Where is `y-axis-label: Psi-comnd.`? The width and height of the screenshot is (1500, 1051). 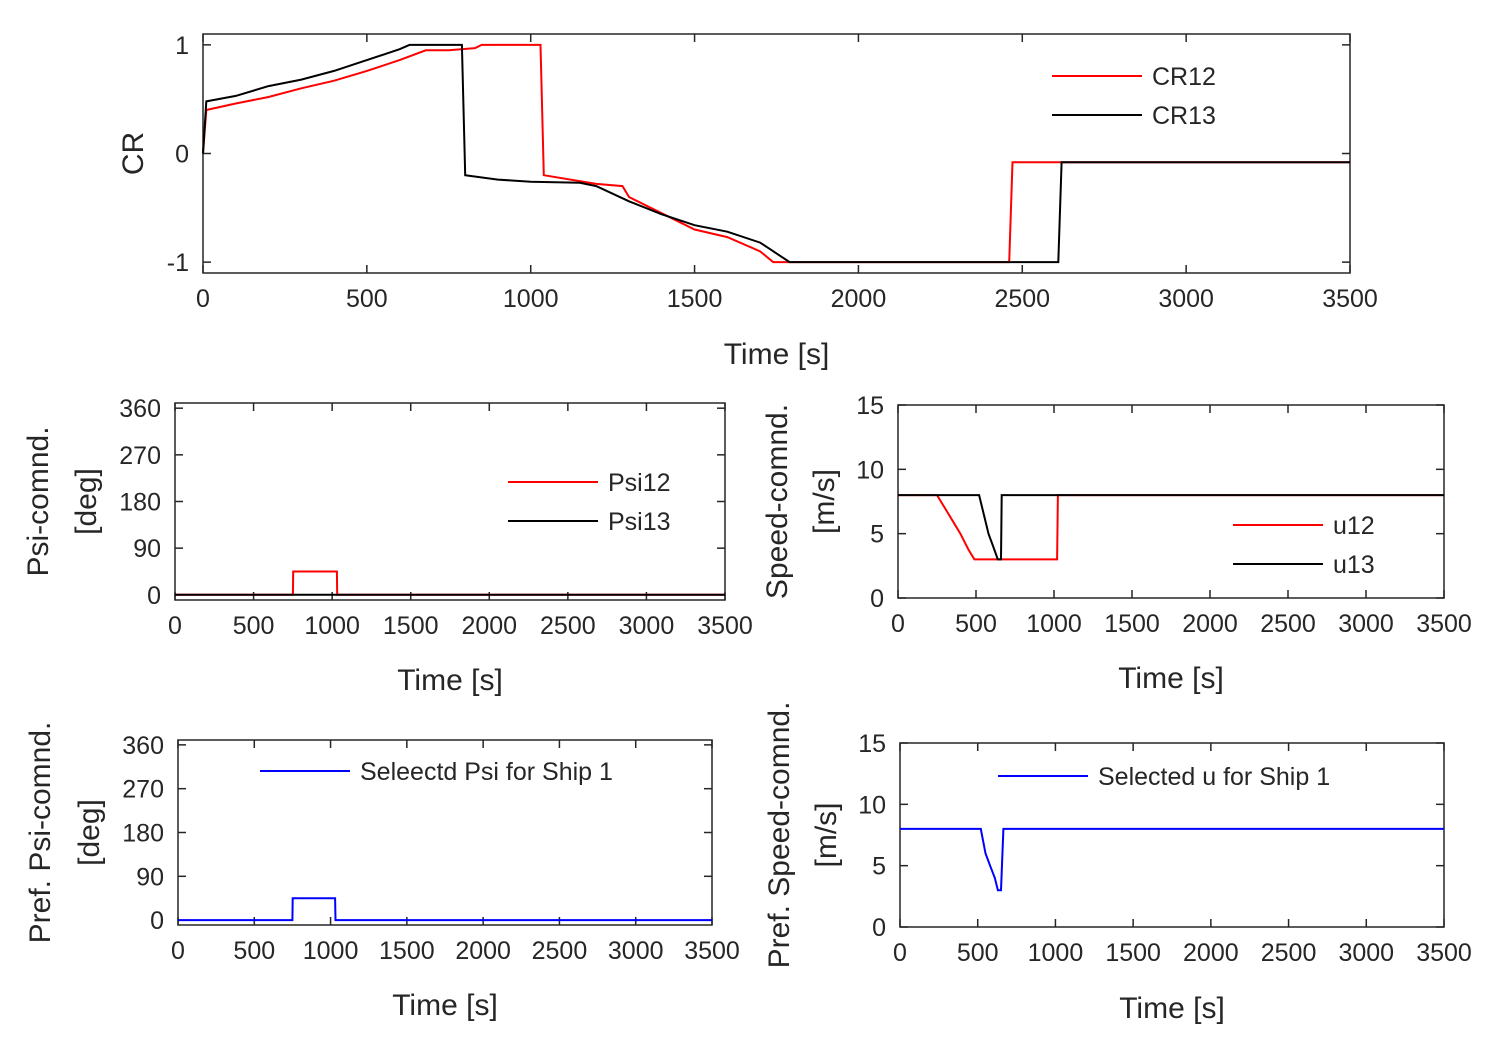
y-axis-label: Psi-comnd. is located at coordinates (38, 501).